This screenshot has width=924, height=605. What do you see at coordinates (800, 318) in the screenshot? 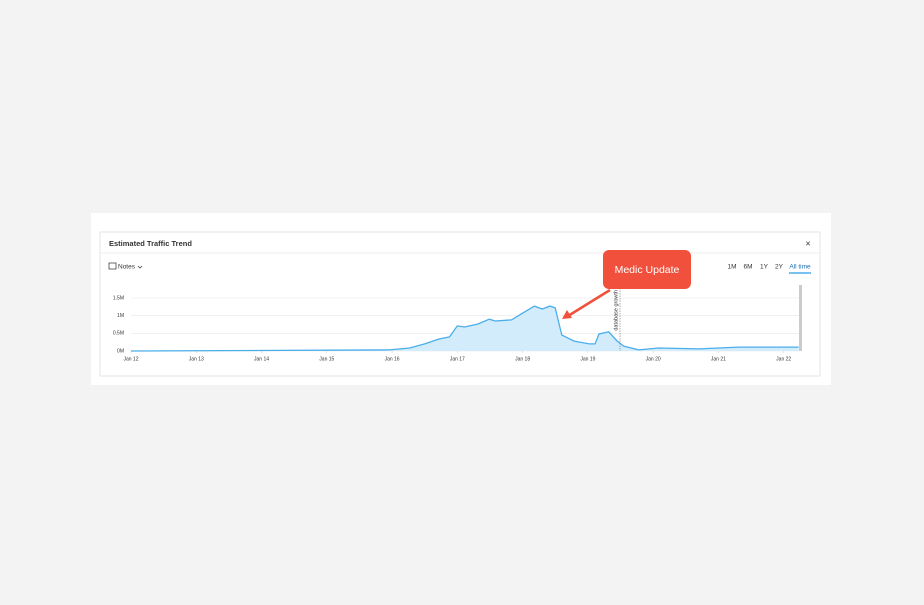
I see `scroll-handle` at bounding box center [800, 318].